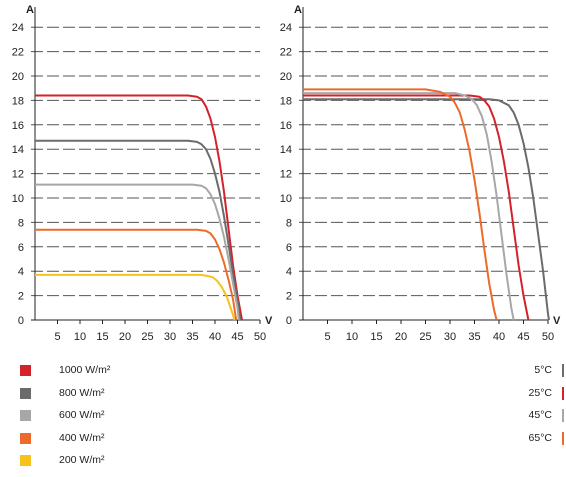 The image size is (566, 477). I want to click on legend-item-65c: 65°C, so click(521, 443).